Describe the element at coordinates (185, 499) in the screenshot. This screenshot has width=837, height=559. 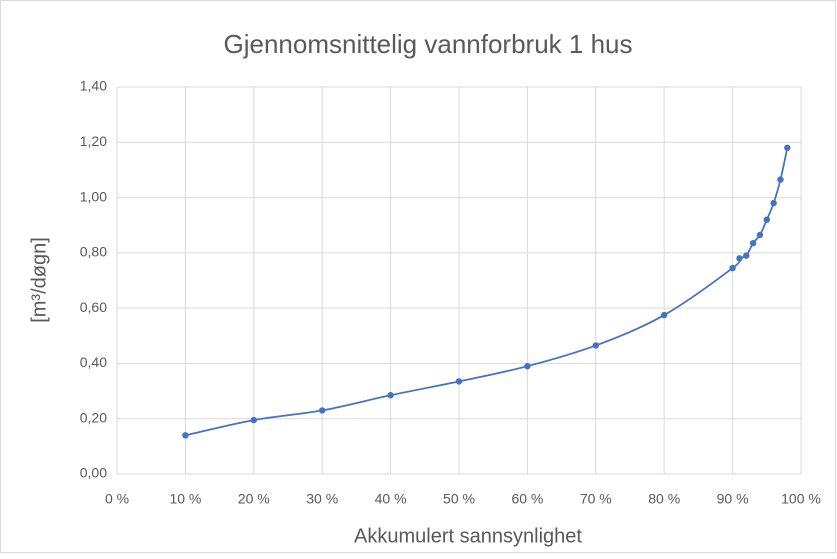
I see `x-tick-label: 10 %` at that location.